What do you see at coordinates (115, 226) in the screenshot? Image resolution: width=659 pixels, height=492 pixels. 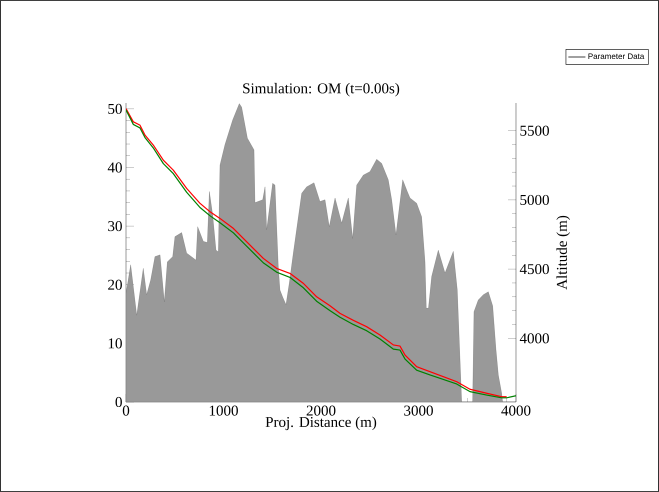 I see `y-tick-label: 30` at bounding box center [115, 226].